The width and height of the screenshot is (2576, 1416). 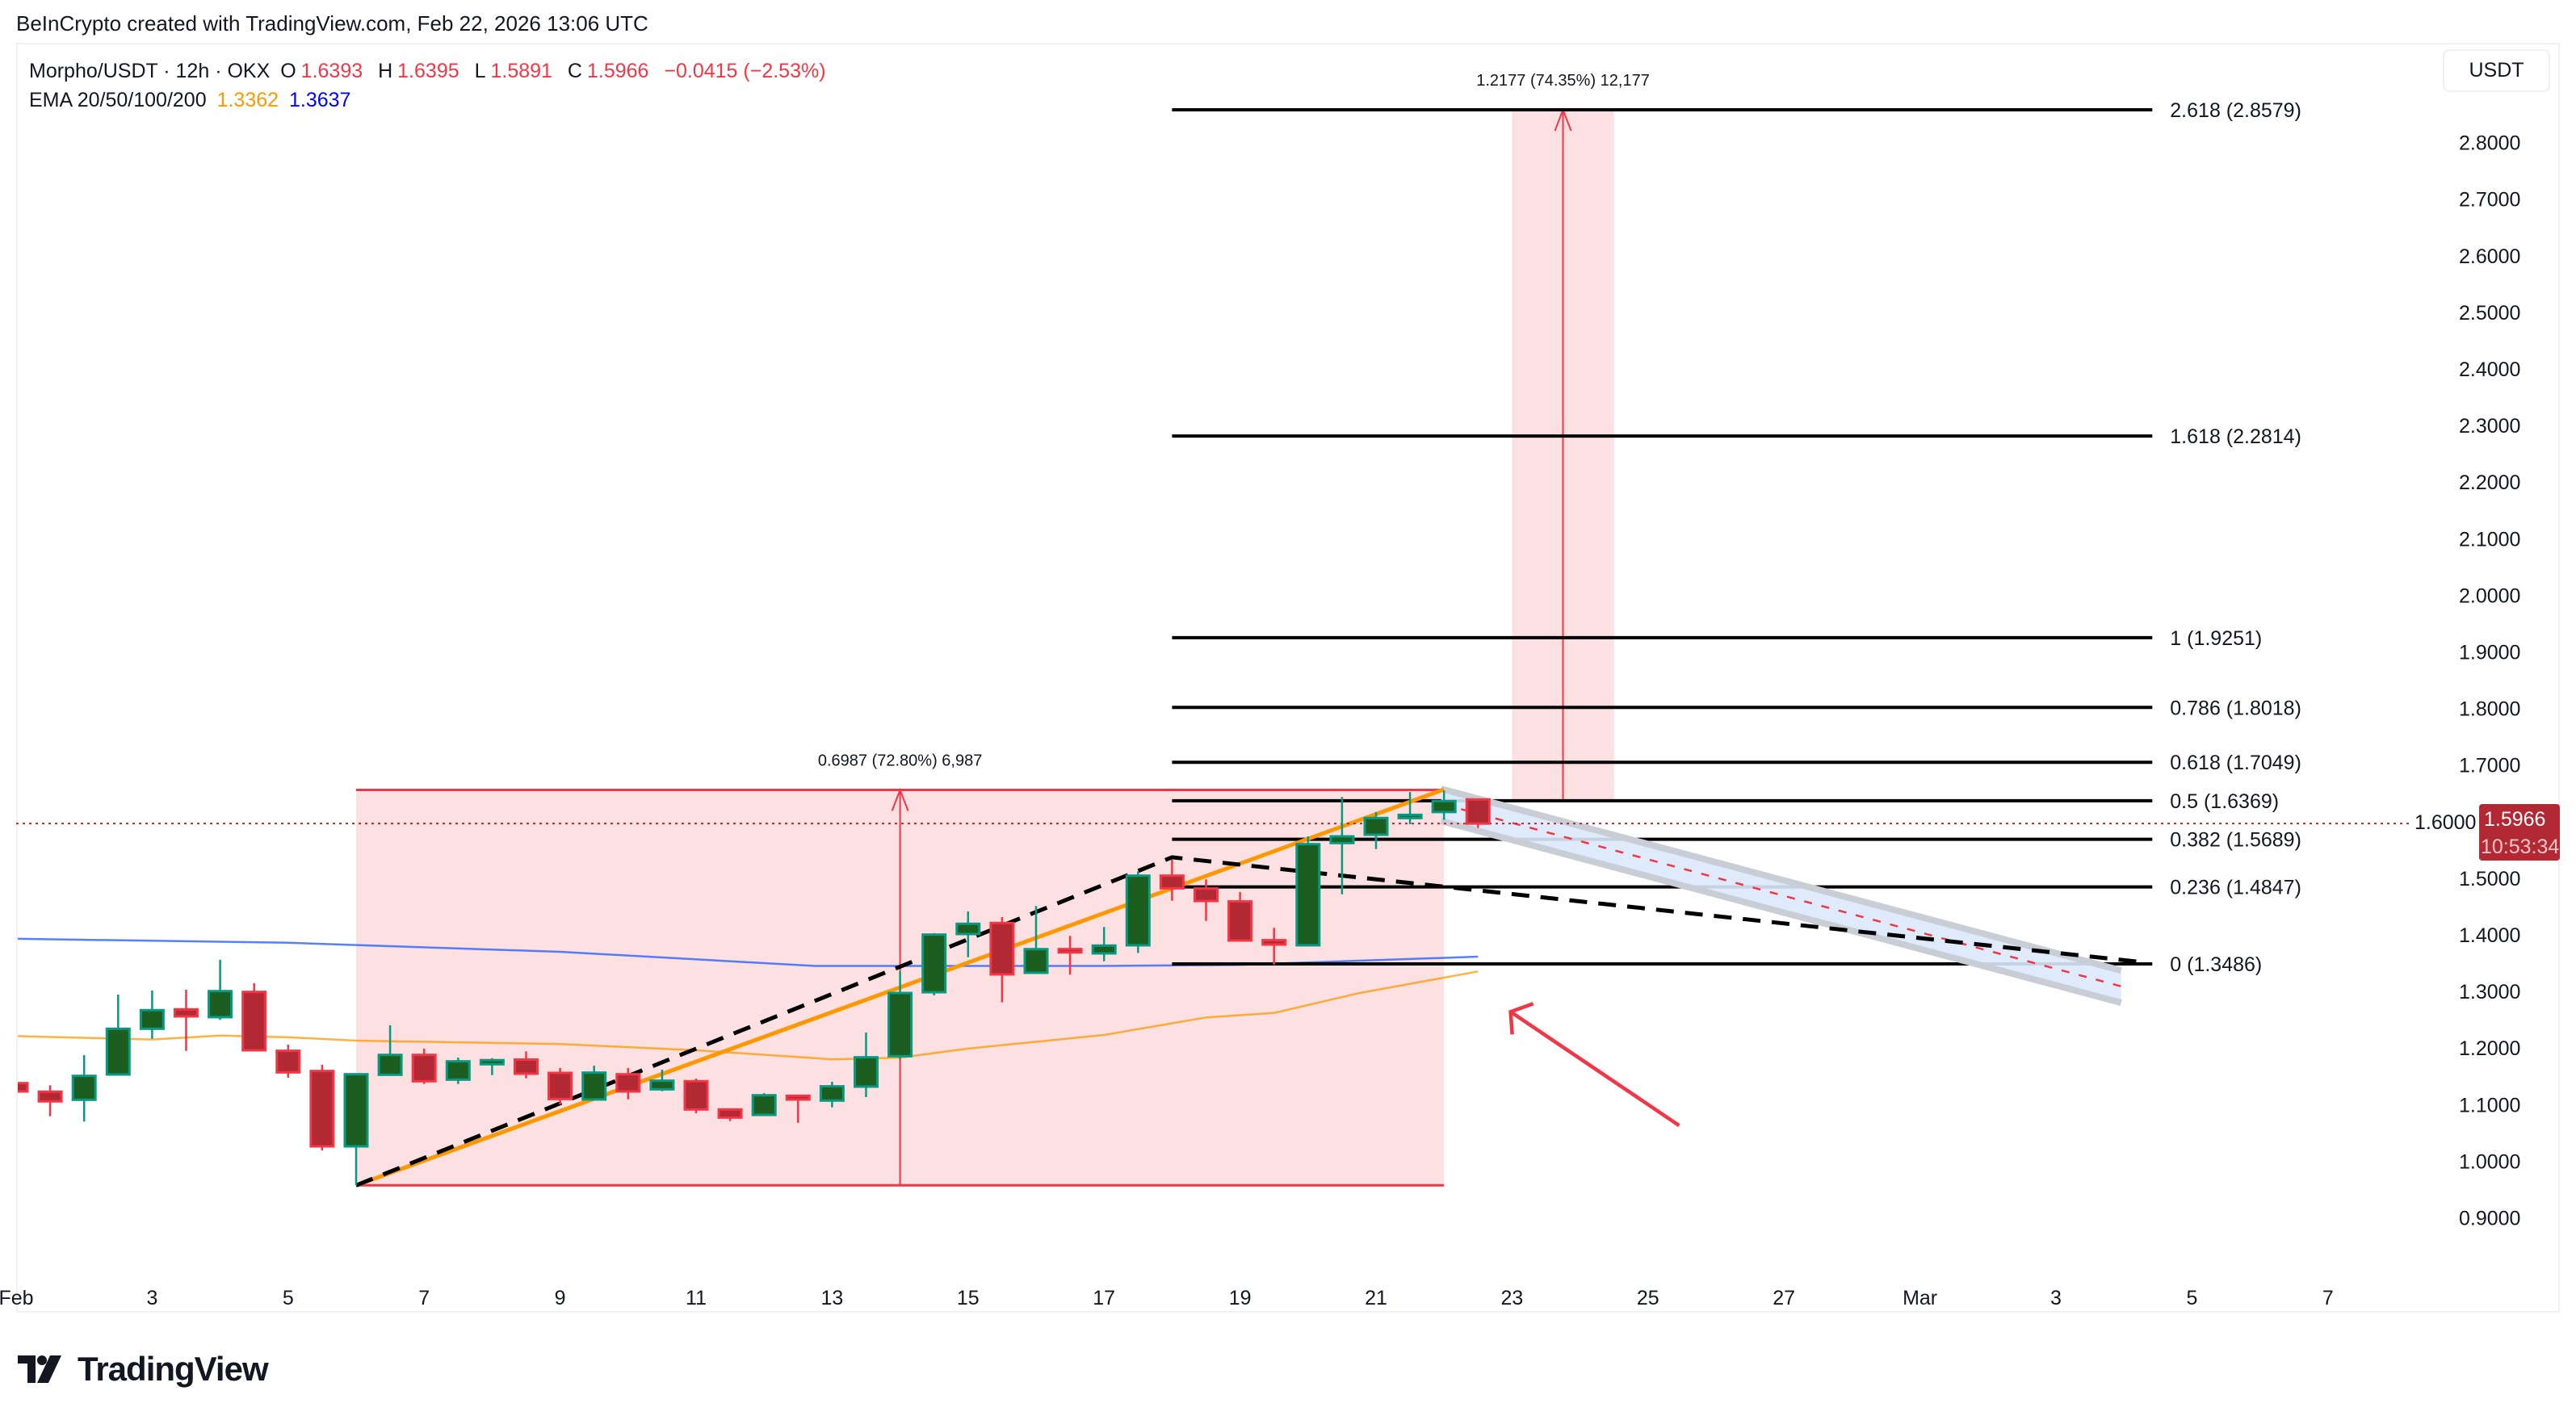 I want to click on price-tick-label: 1.3000, so click(x=2489, y=992).